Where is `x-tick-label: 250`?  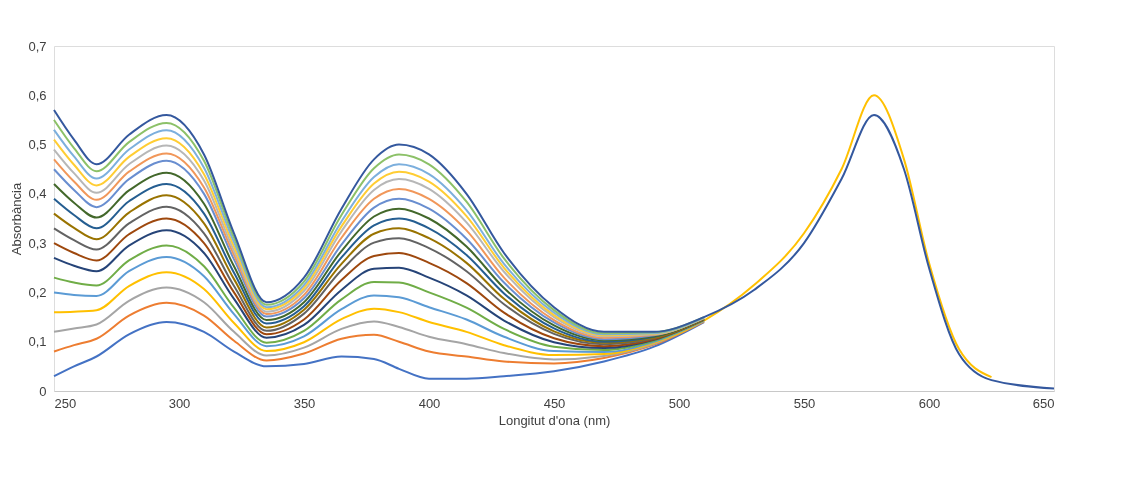 x-tick-label: 250 is located at coordinates (65, 403).